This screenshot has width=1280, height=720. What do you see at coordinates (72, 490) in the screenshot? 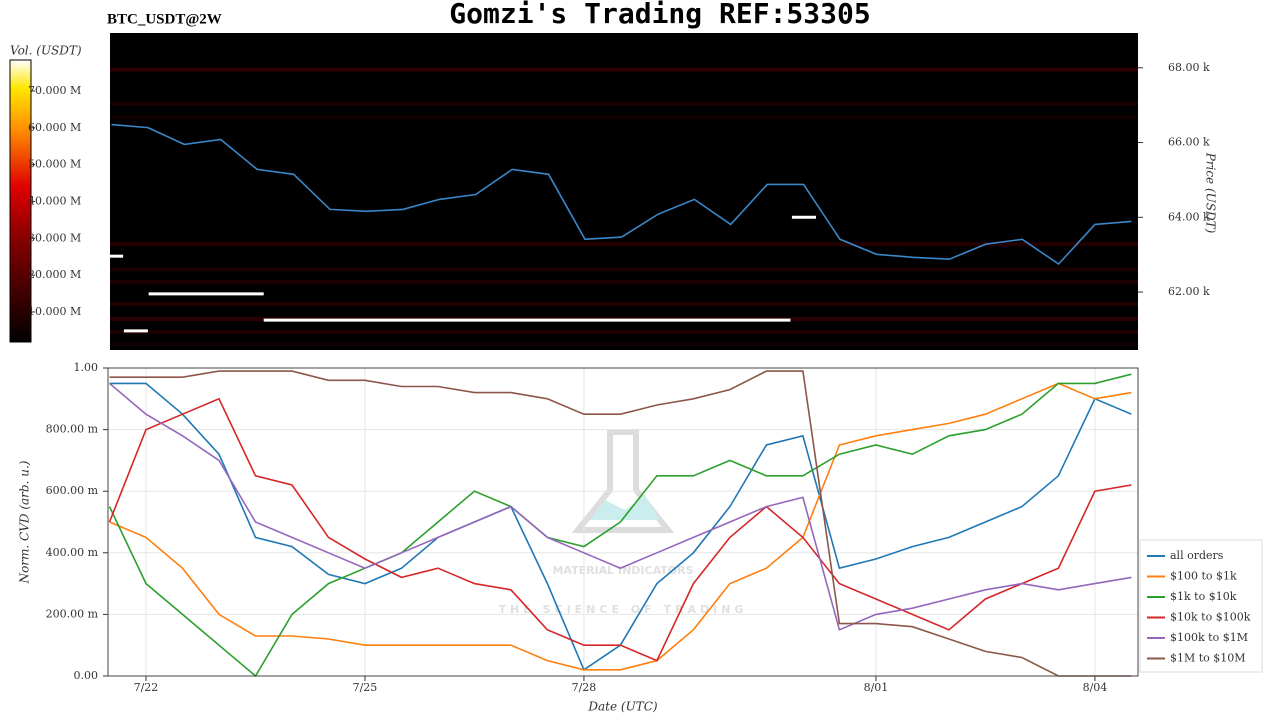
I see `y-tick-label: 600.00 m` at bounding box center [72, 490].